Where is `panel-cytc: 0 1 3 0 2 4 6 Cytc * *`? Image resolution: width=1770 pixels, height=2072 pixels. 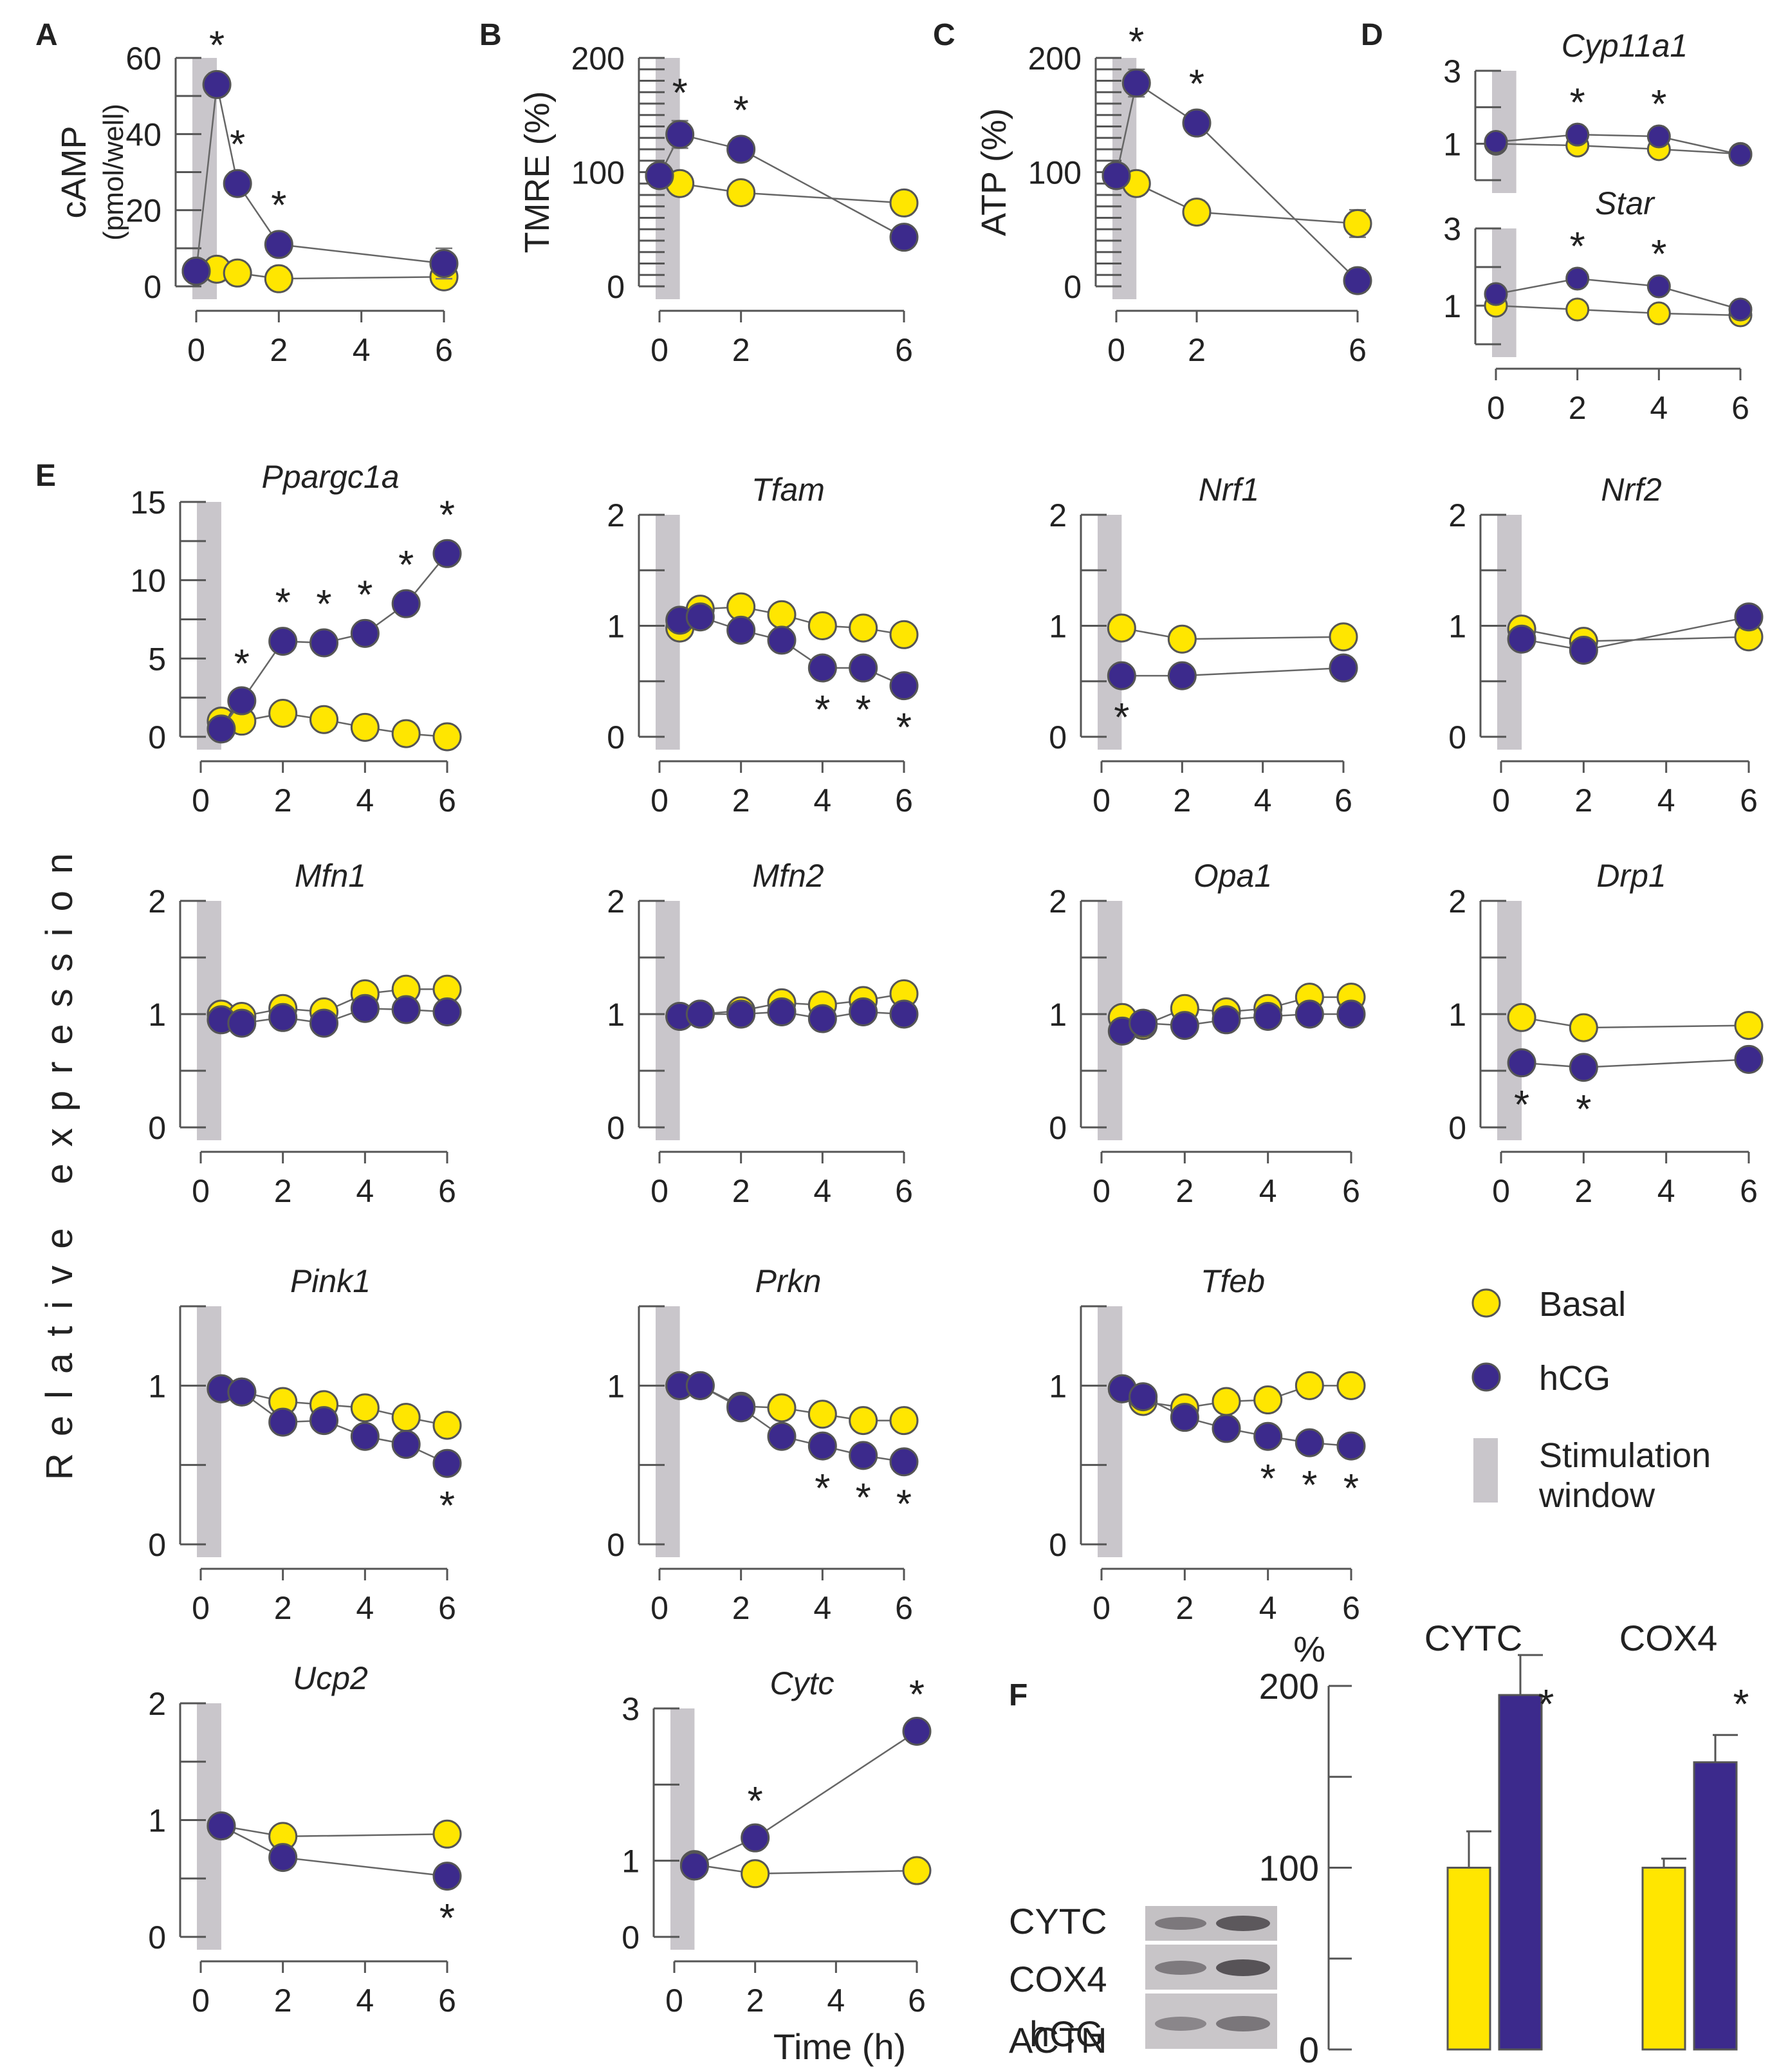 panel-cytc: 0 1 3 0 2 4 6 Cytc * * is located at coordinates (777, 1842).